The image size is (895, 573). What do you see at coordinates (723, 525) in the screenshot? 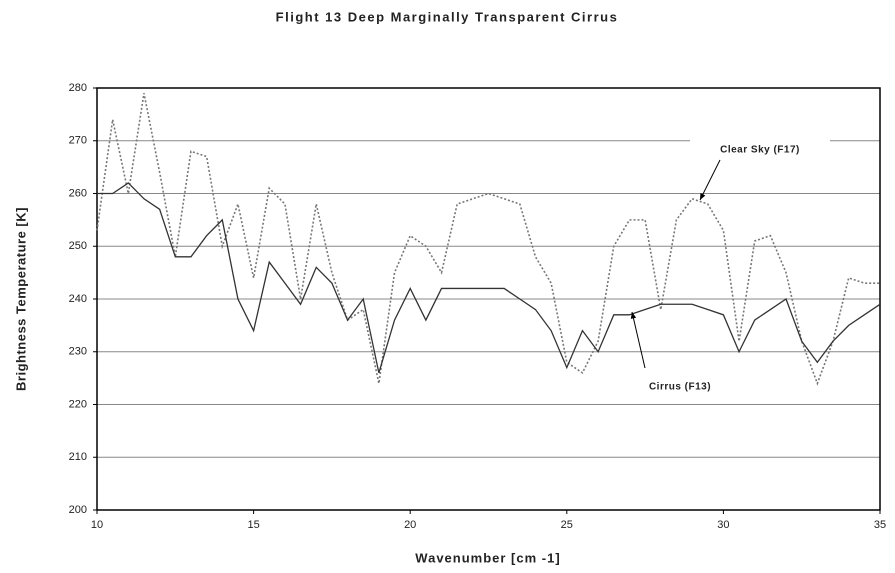
I see `x-tick-label: 30` at bounding box center [723, 525].